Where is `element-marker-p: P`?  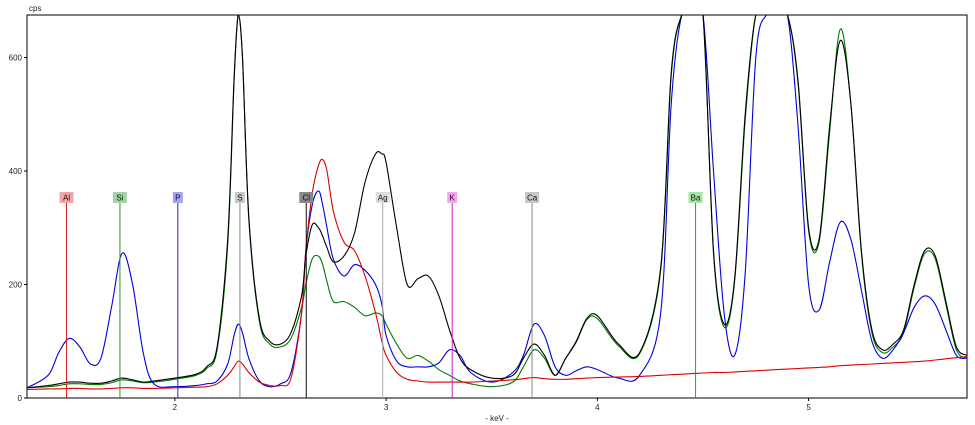
element-marker-p: P is located at coordinates (177, 295).